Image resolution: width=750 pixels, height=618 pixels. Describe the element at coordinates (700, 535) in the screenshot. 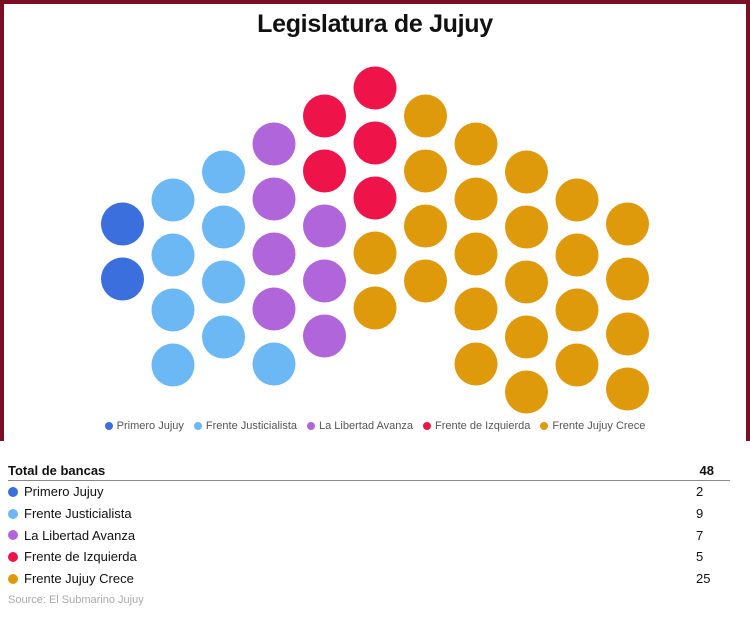

I see `party-seats: 7` at that location.